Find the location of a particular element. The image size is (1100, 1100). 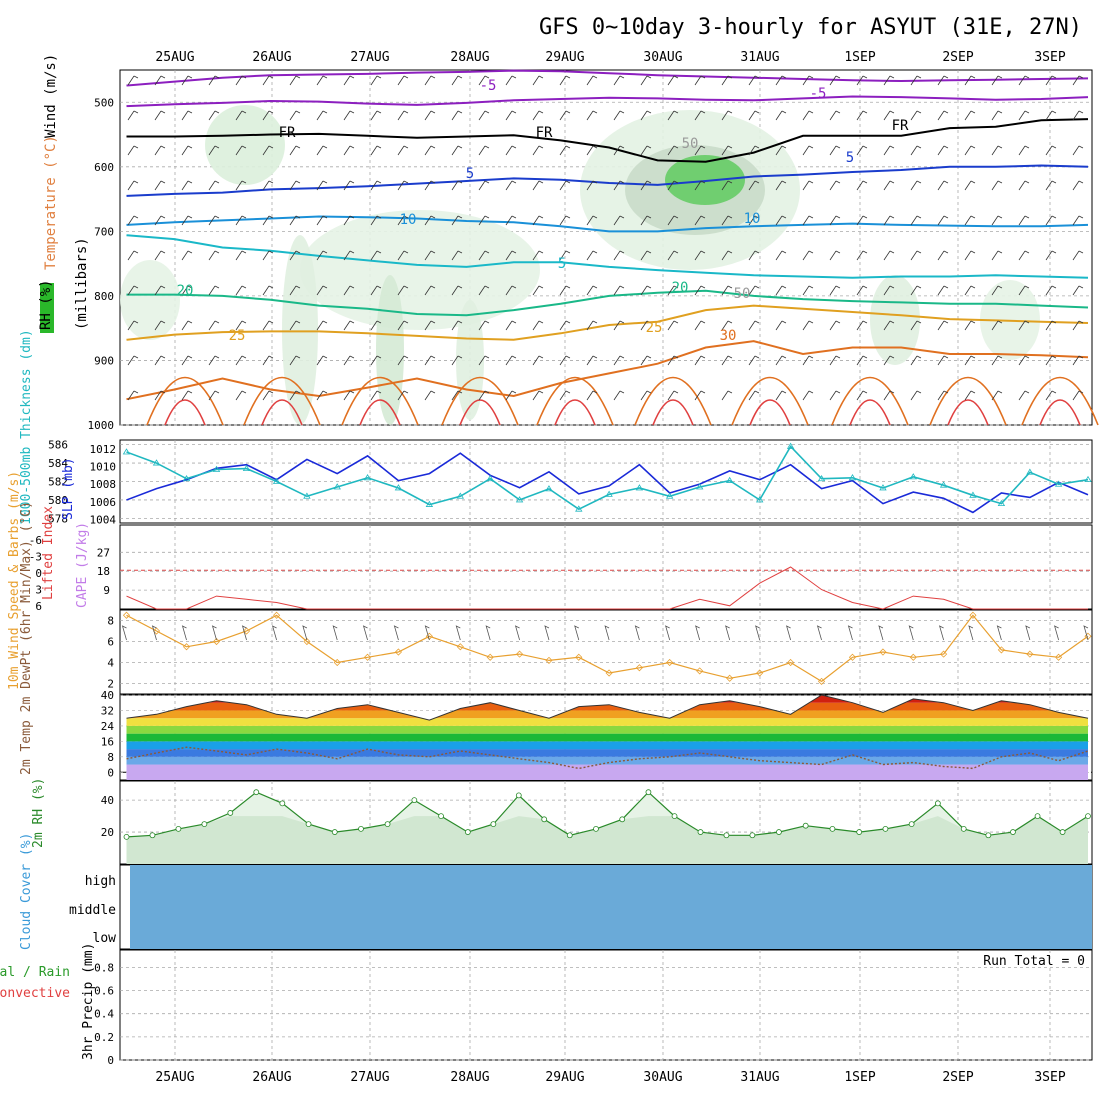

y-tick-label: 8 is located at coordinates (110, 621).